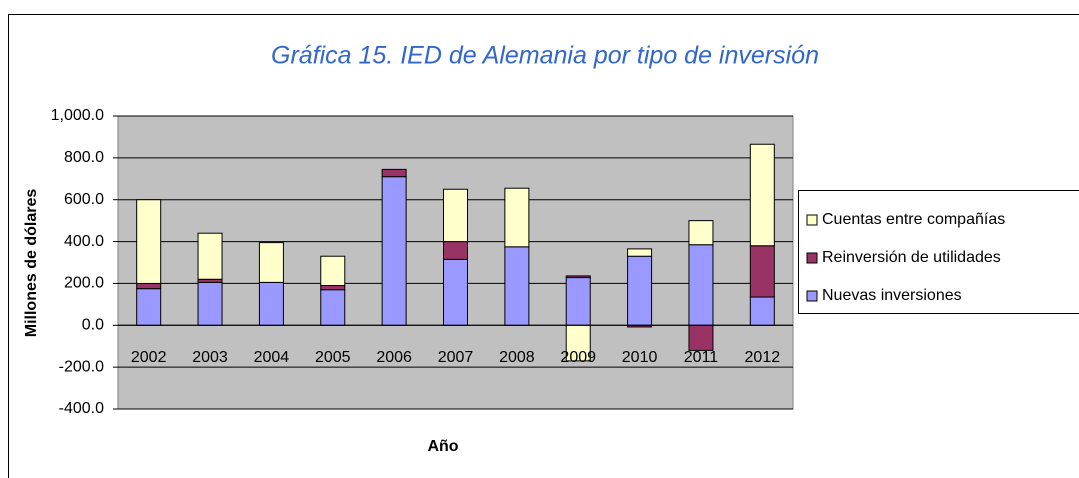 The image size is (1079, 478). I want to click on x-tick-label: 2006, so click(394, 357).